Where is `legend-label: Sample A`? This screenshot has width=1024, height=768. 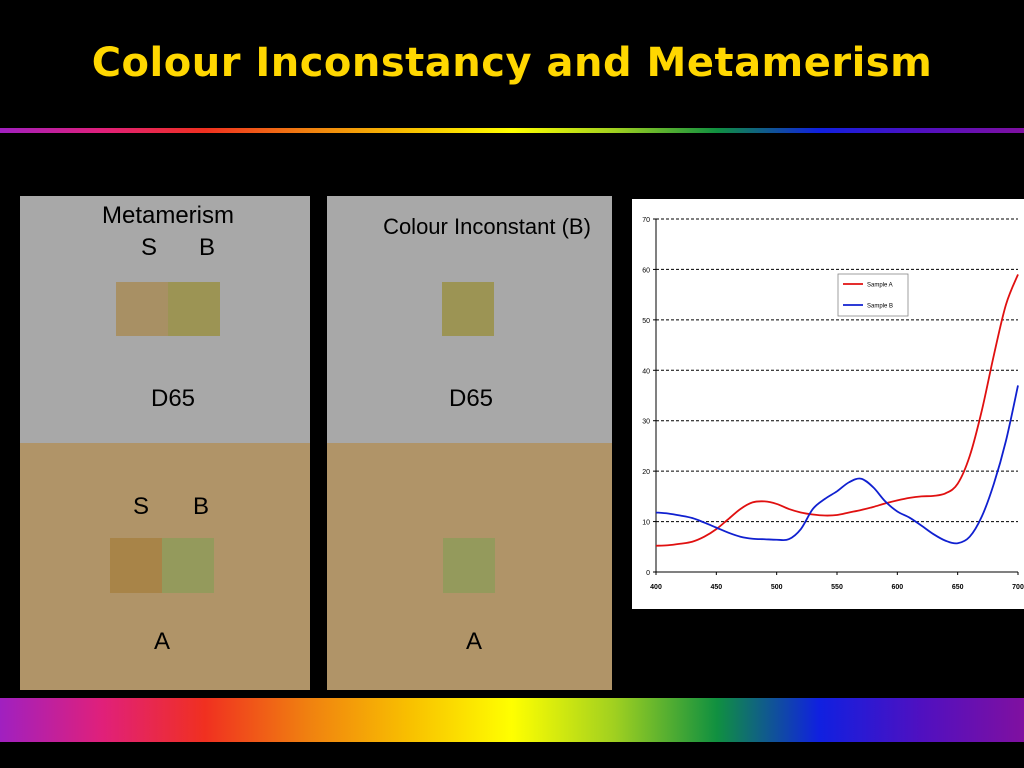
legend-label: Sample A is located at coordinates (880, 286).